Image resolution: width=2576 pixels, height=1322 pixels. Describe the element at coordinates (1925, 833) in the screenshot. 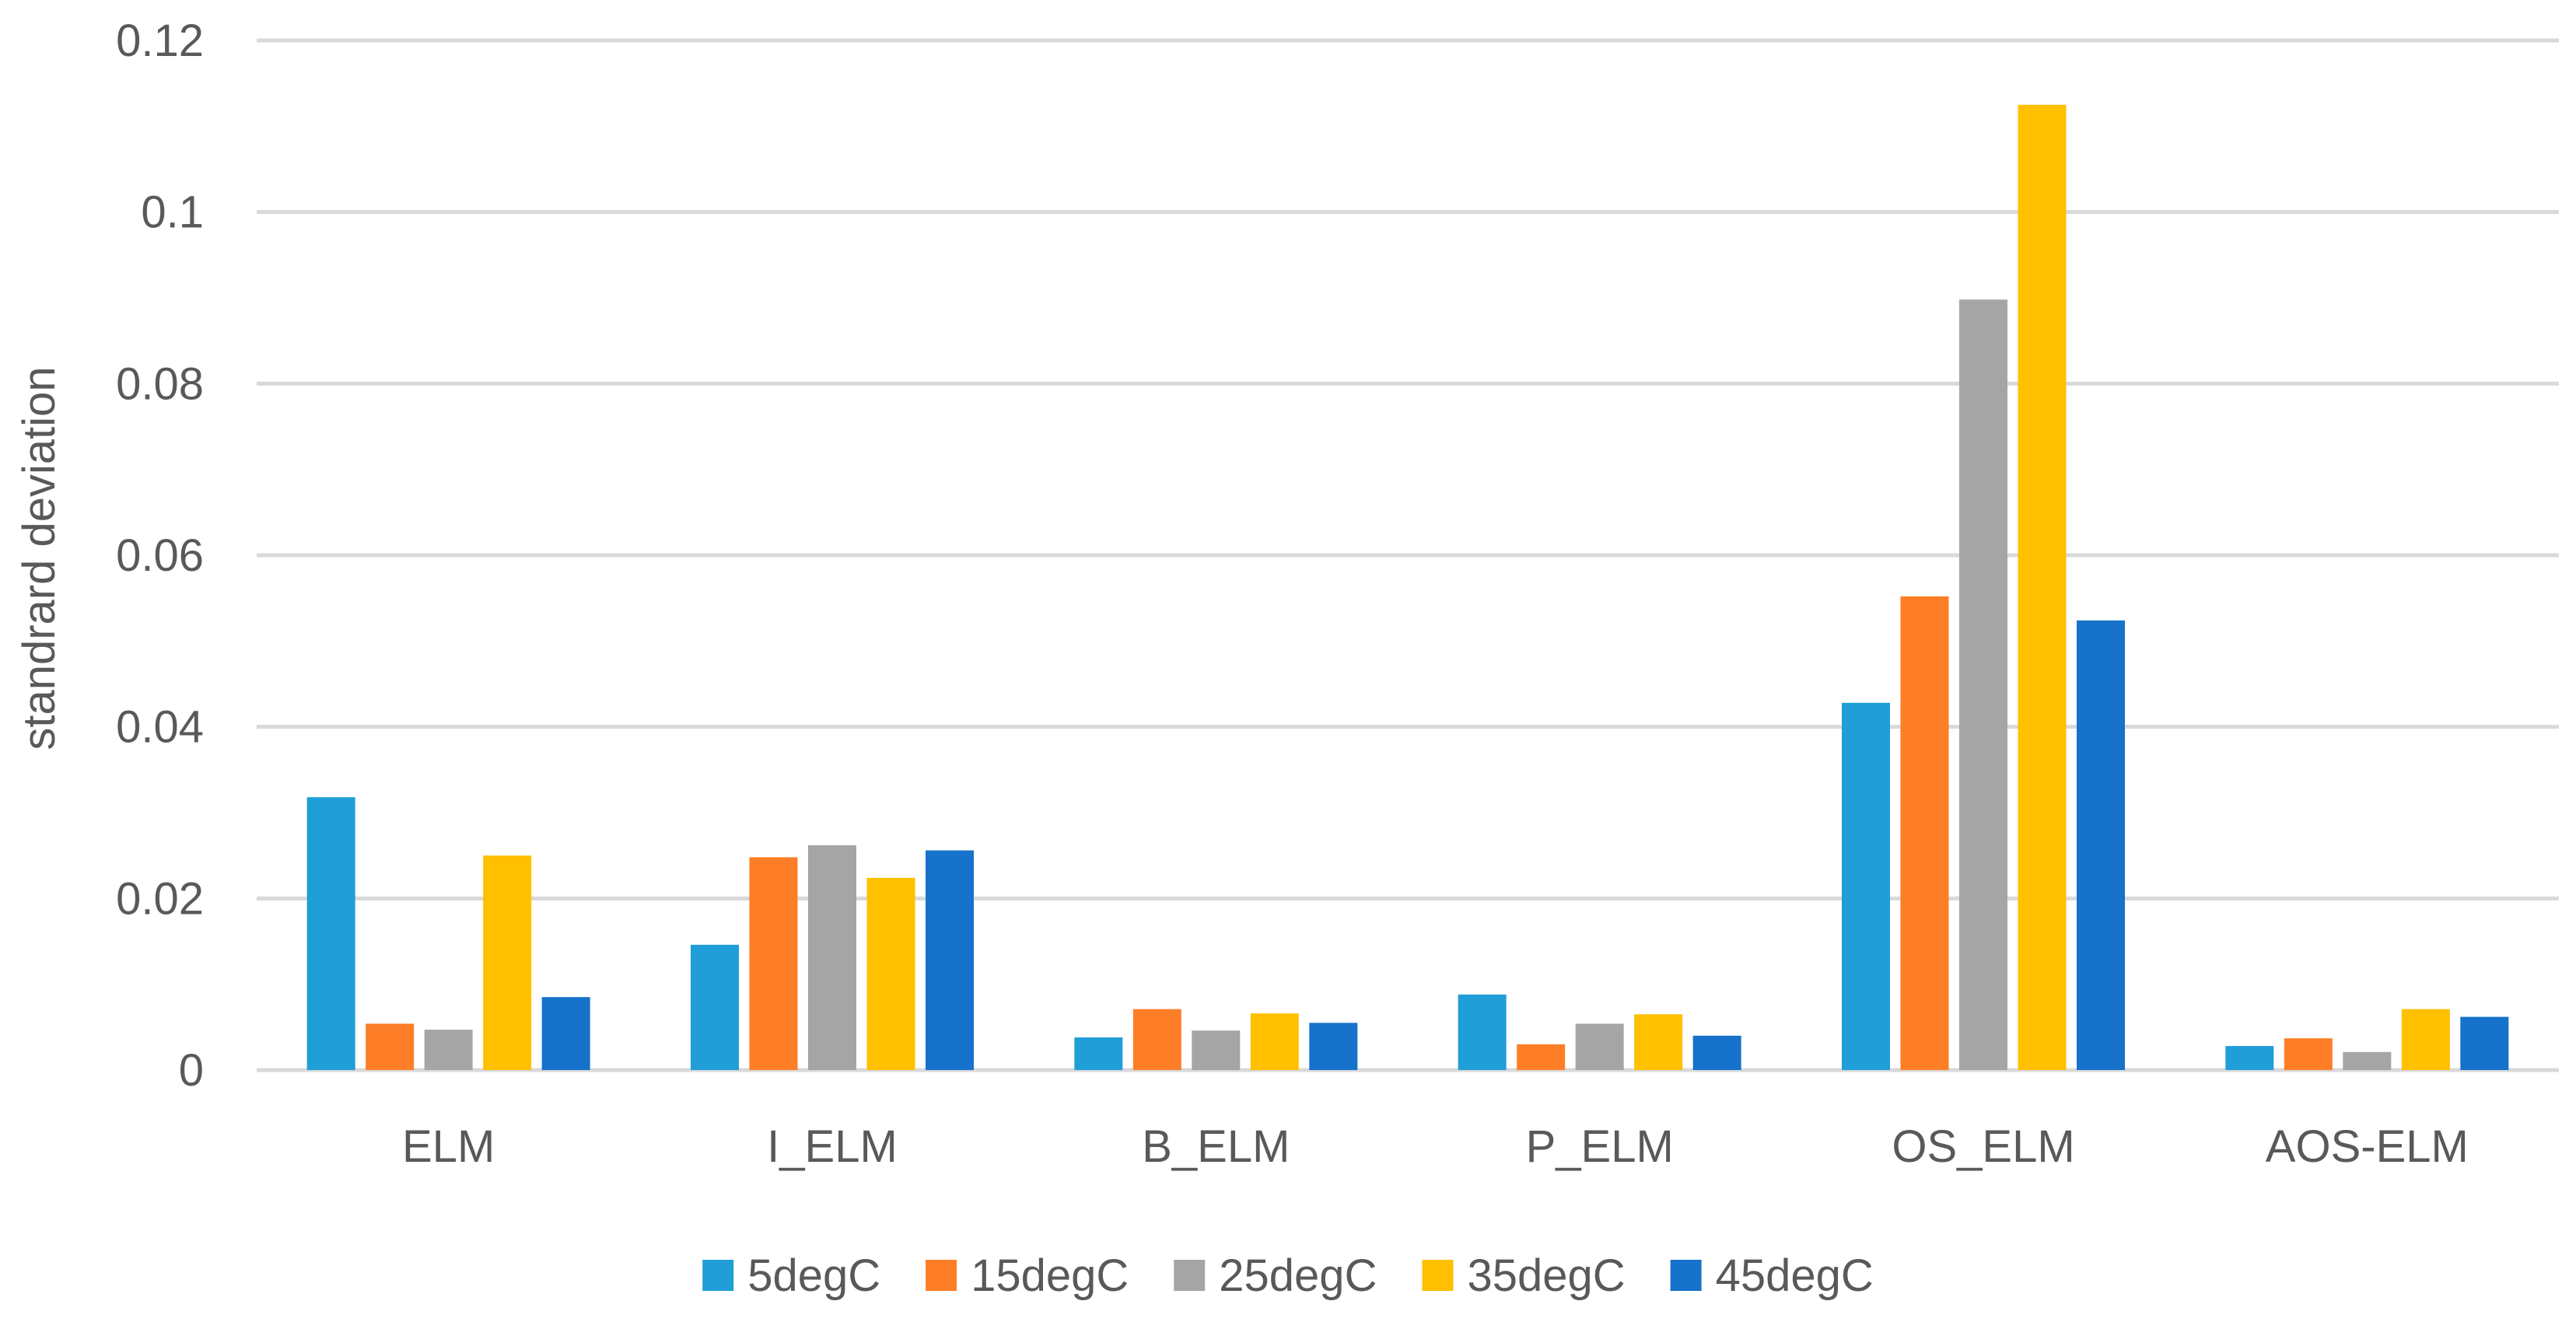

I see `bar-15degC-OS_ELM` at that location.